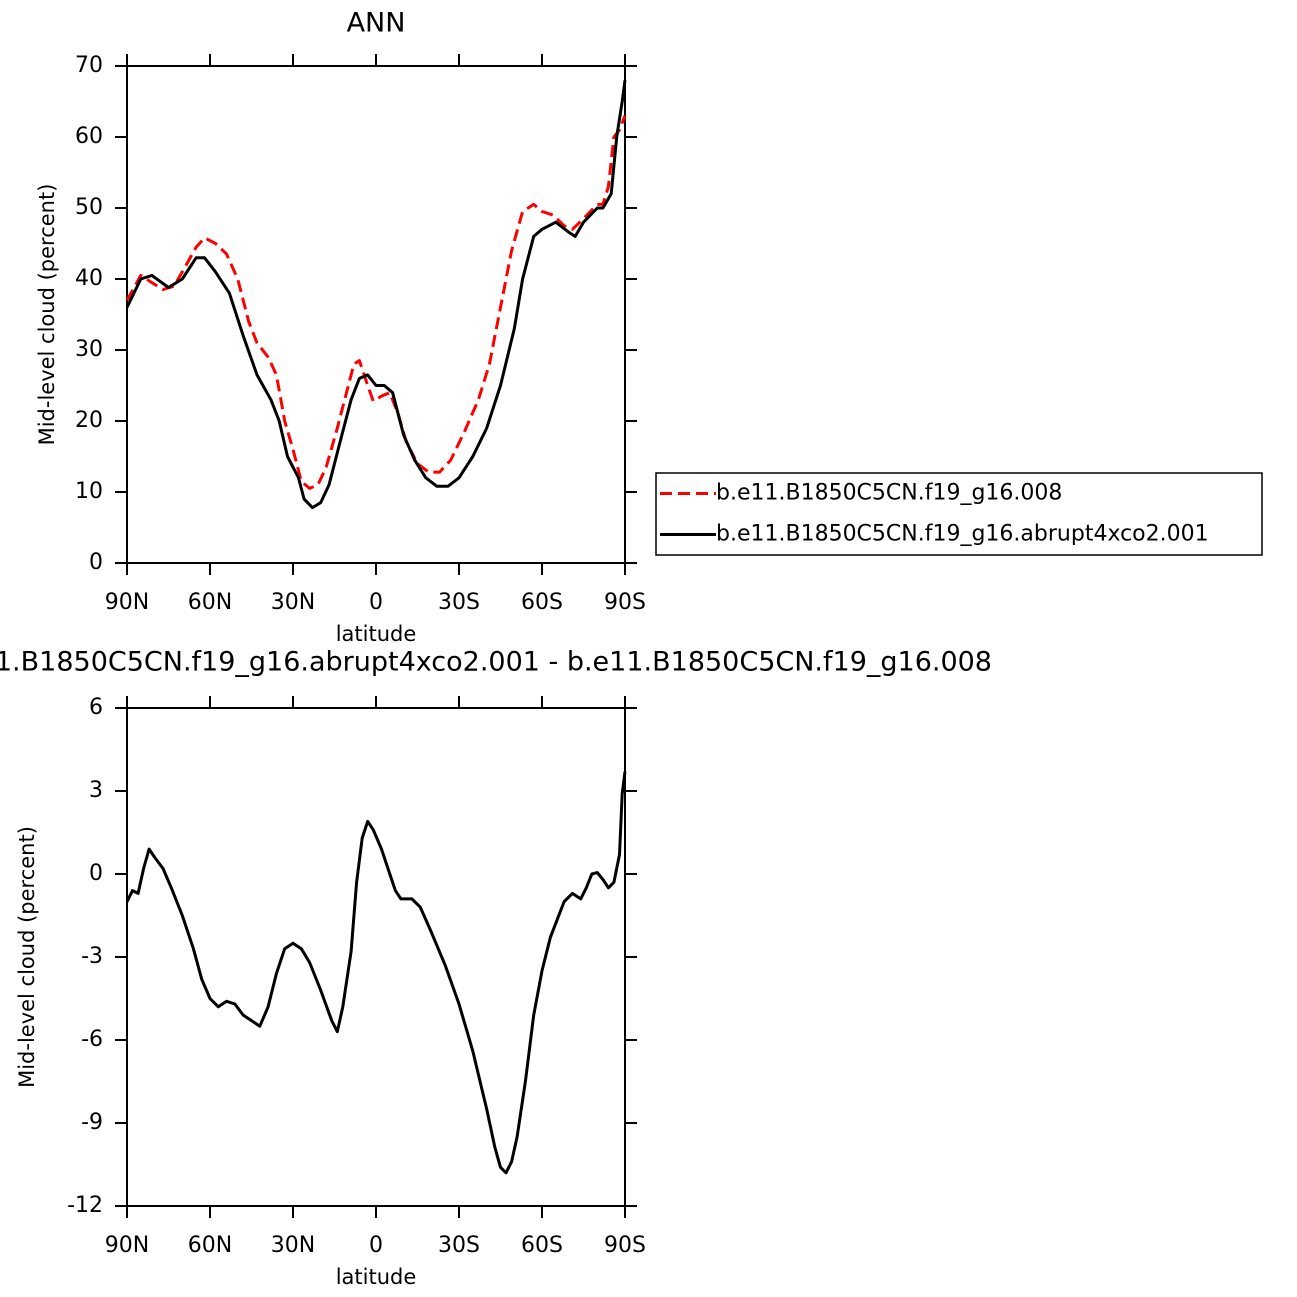  What do you see at coordinates (92, 1122) in the screenshot?
I see `y-tick-label: -9` at bounding box center [92, 1122].